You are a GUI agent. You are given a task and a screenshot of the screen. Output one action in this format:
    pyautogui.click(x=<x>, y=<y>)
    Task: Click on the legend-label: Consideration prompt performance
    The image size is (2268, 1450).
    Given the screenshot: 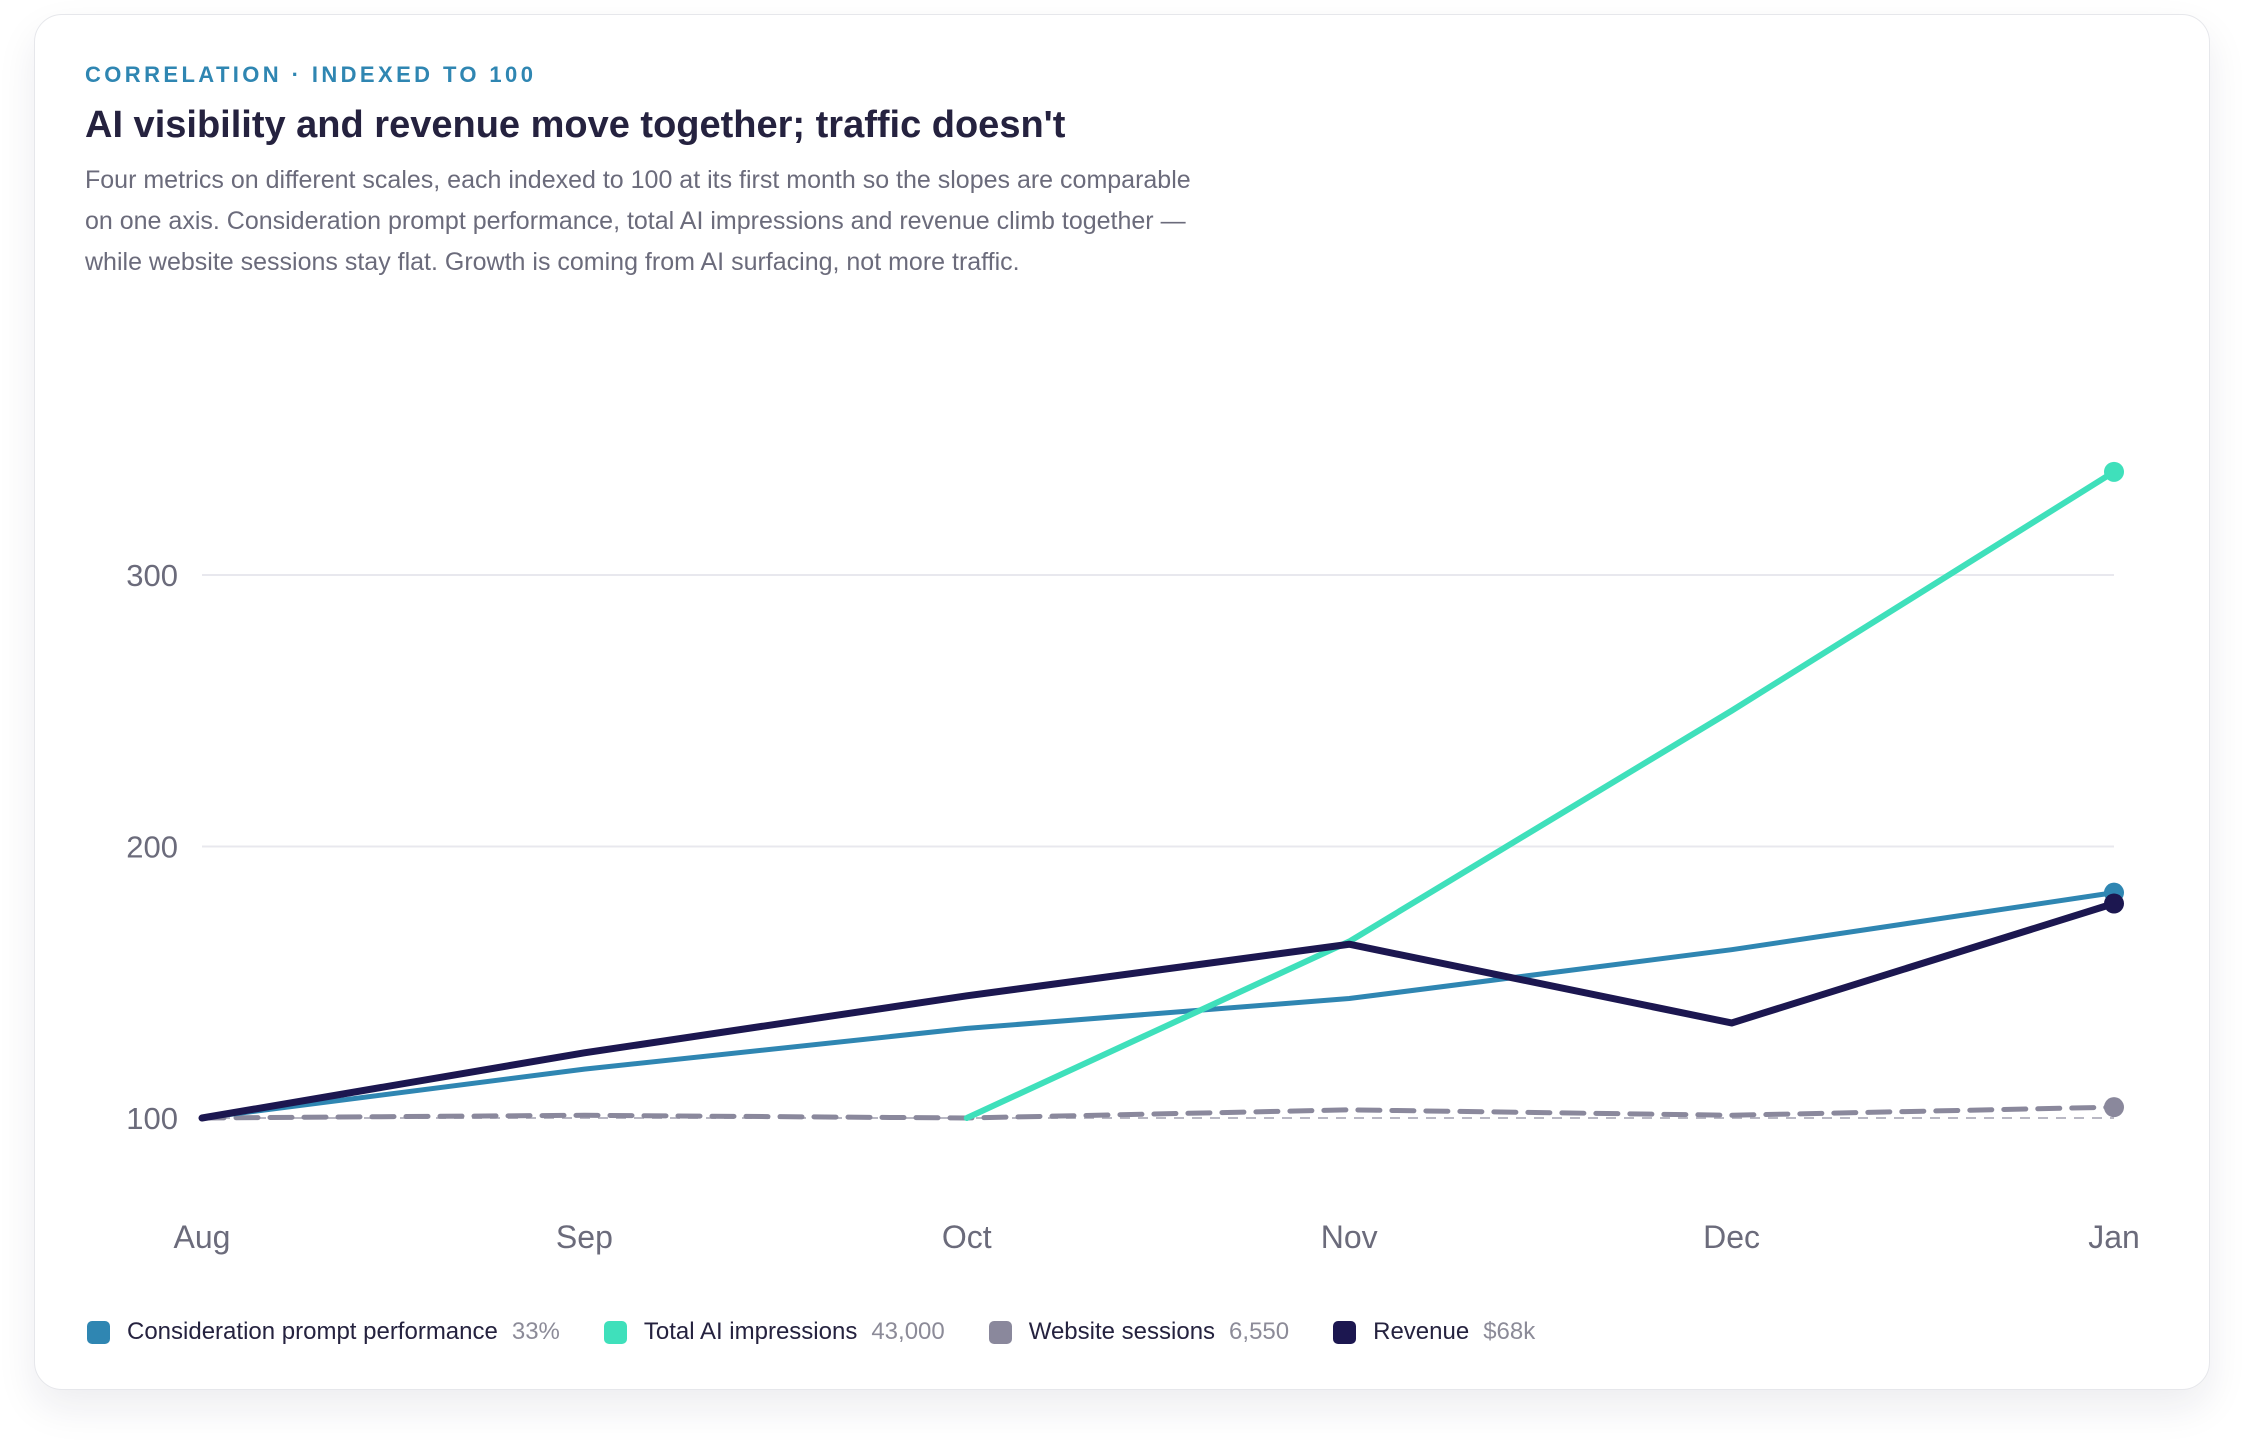 What is the action you would take?
    pyautogui.click(x=312, y=1331)
    